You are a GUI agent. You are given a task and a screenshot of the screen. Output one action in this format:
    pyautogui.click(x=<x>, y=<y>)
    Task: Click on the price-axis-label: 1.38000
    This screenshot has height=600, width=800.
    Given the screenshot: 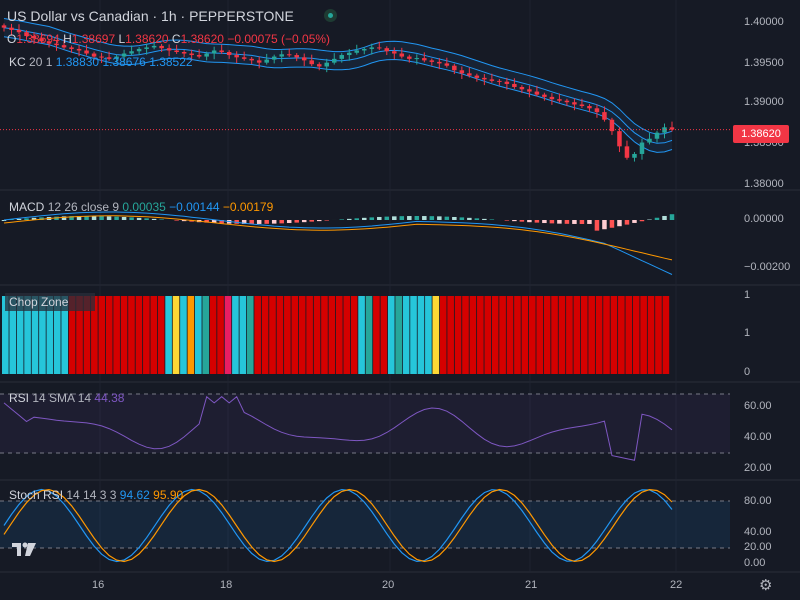 What is the action you would take?
    pyautogui.click(x=764, y=184)
    